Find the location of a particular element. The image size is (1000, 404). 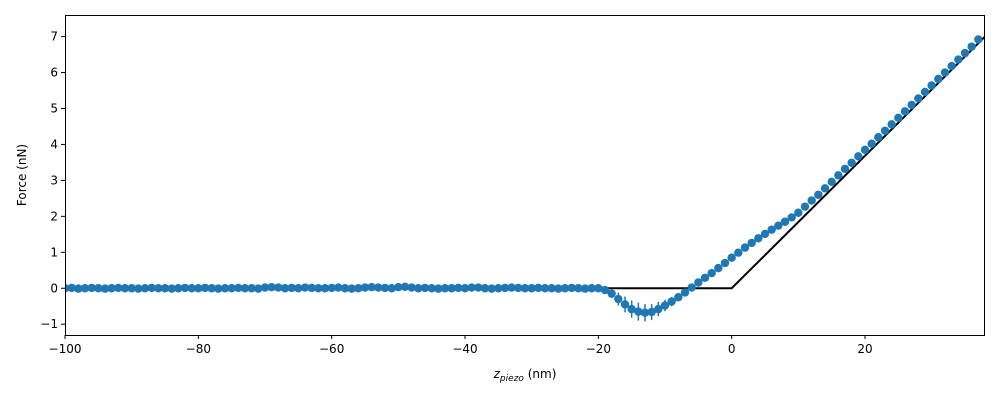

x-tick-label: 20 is located at coordinates (864, 349).